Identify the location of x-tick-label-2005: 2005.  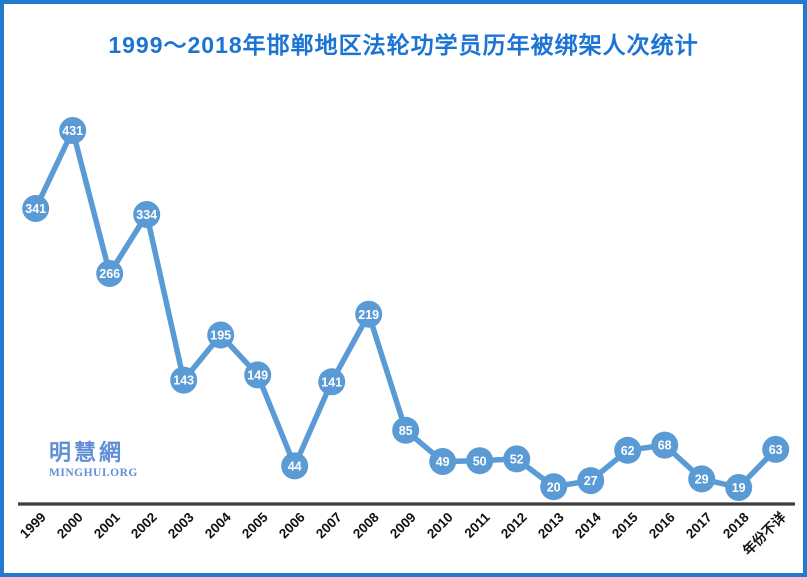
(255, 525).